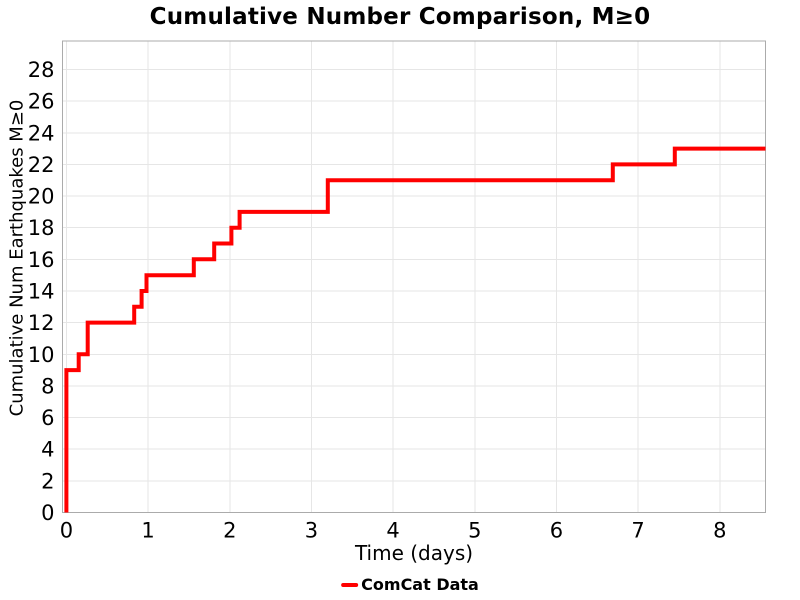 The height and width of the screenshot is (600, 800). What do you see at coordinates (637, 531) in the screenshot?
I see `x-tick-label: 7` at bounding box center [637, 531].